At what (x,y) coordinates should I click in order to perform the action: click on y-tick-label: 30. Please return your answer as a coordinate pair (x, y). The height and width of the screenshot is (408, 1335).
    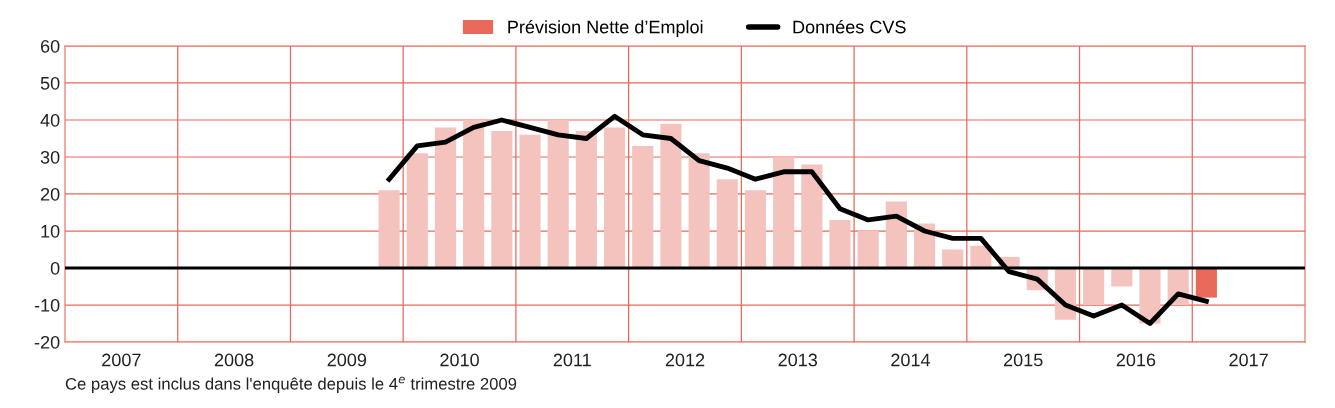
    Looking at the image, I should click on (50, 157).